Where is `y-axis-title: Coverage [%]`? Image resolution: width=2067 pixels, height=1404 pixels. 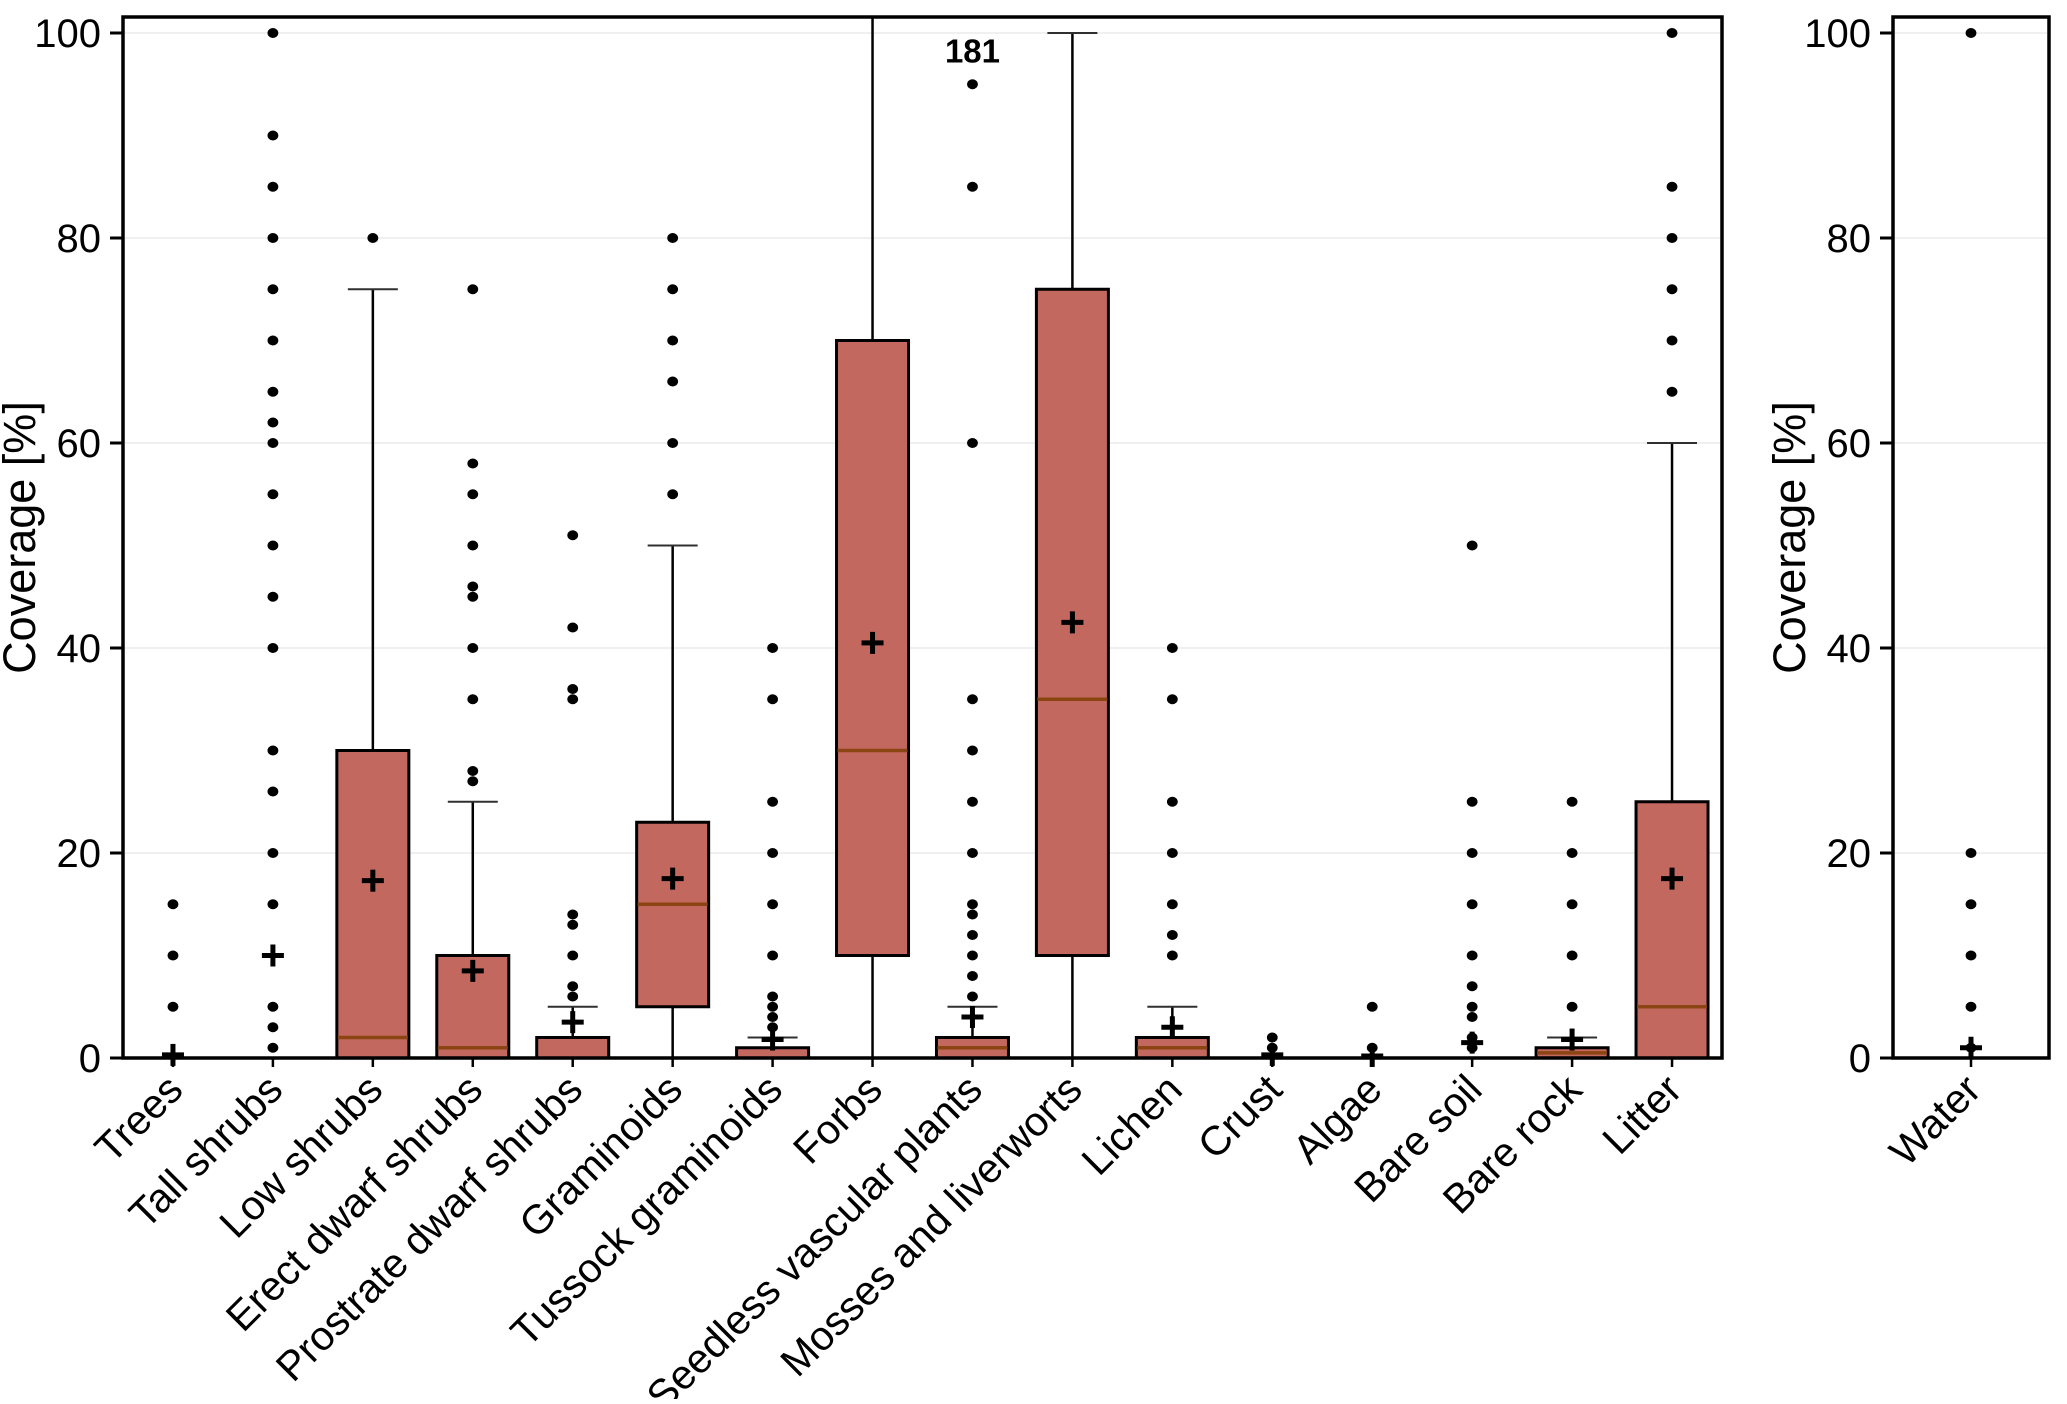 y-axis-title: Coverage [%] is located at coordinates (22, 537).